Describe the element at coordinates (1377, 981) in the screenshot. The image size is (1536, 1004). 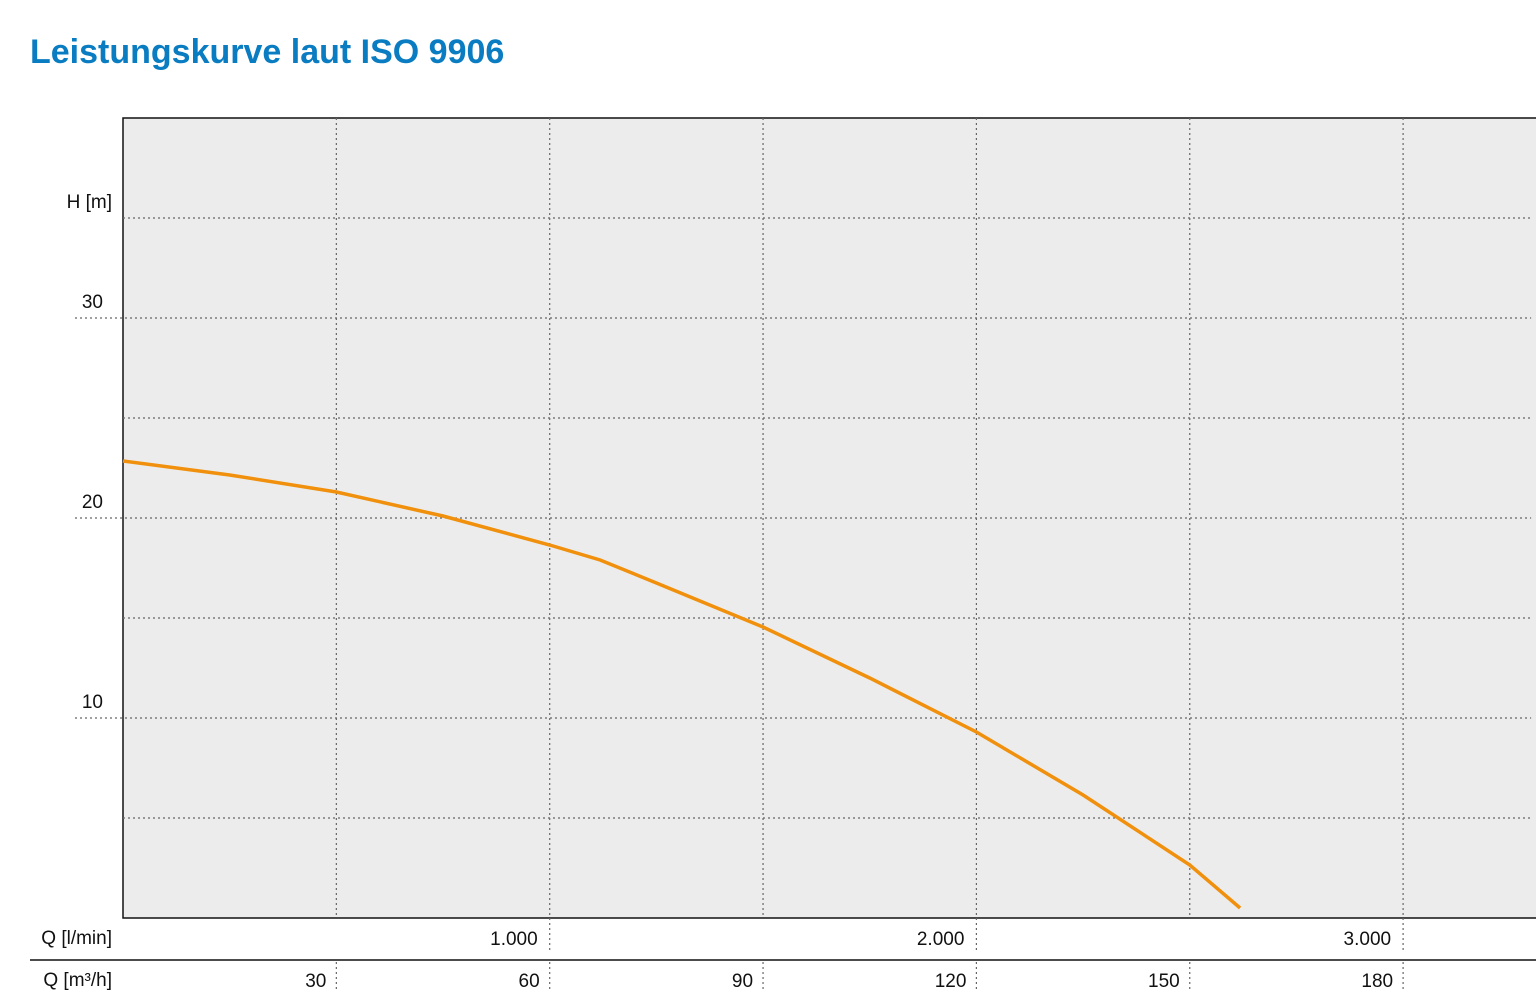
I see `x2-tick-label: 180` at that location.